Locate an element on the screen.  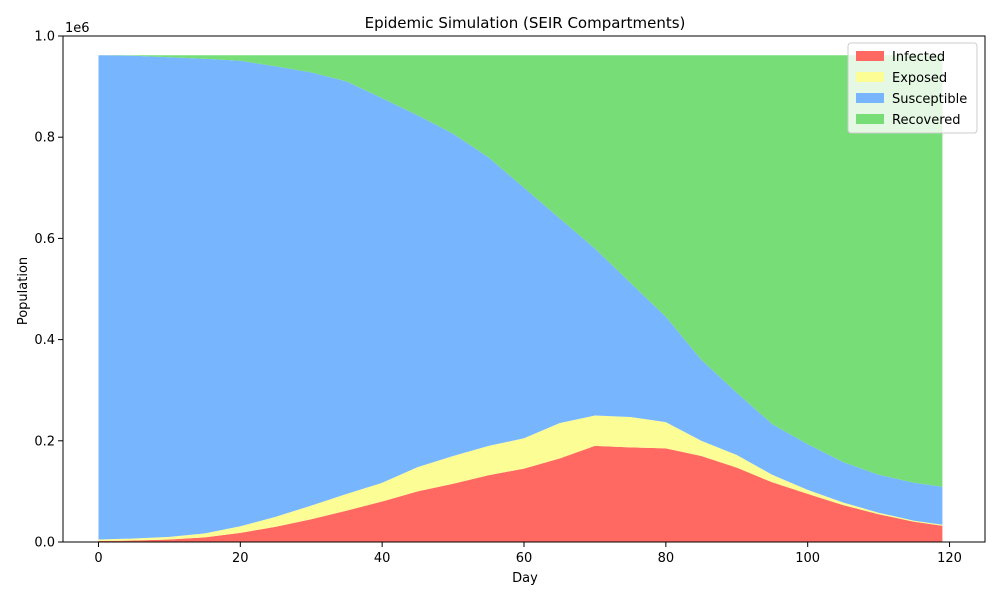
legend-label: Exposed is located at coordinates (919, 78).